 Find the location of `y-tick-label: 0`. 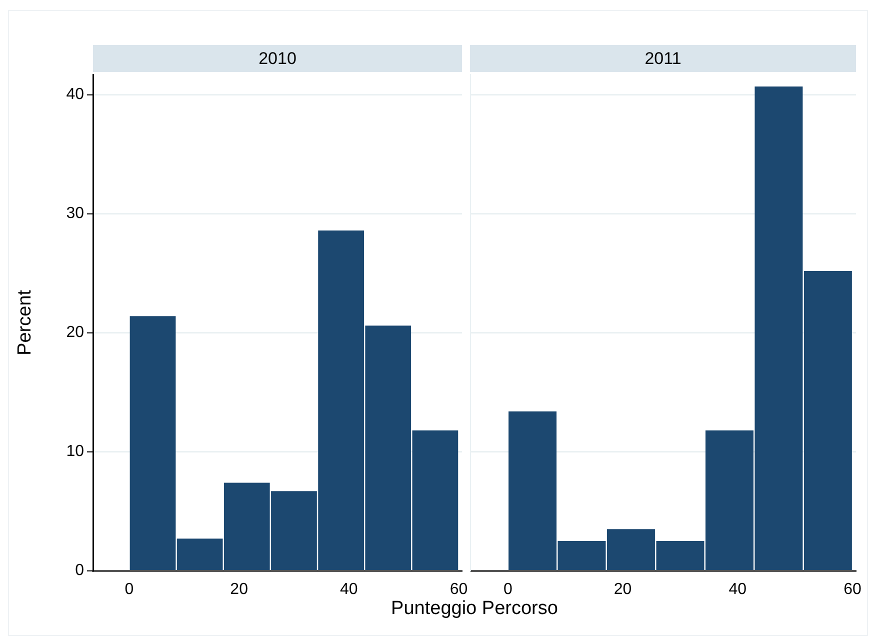

y-tick-label: 0 is located at coordinates (79, 571).